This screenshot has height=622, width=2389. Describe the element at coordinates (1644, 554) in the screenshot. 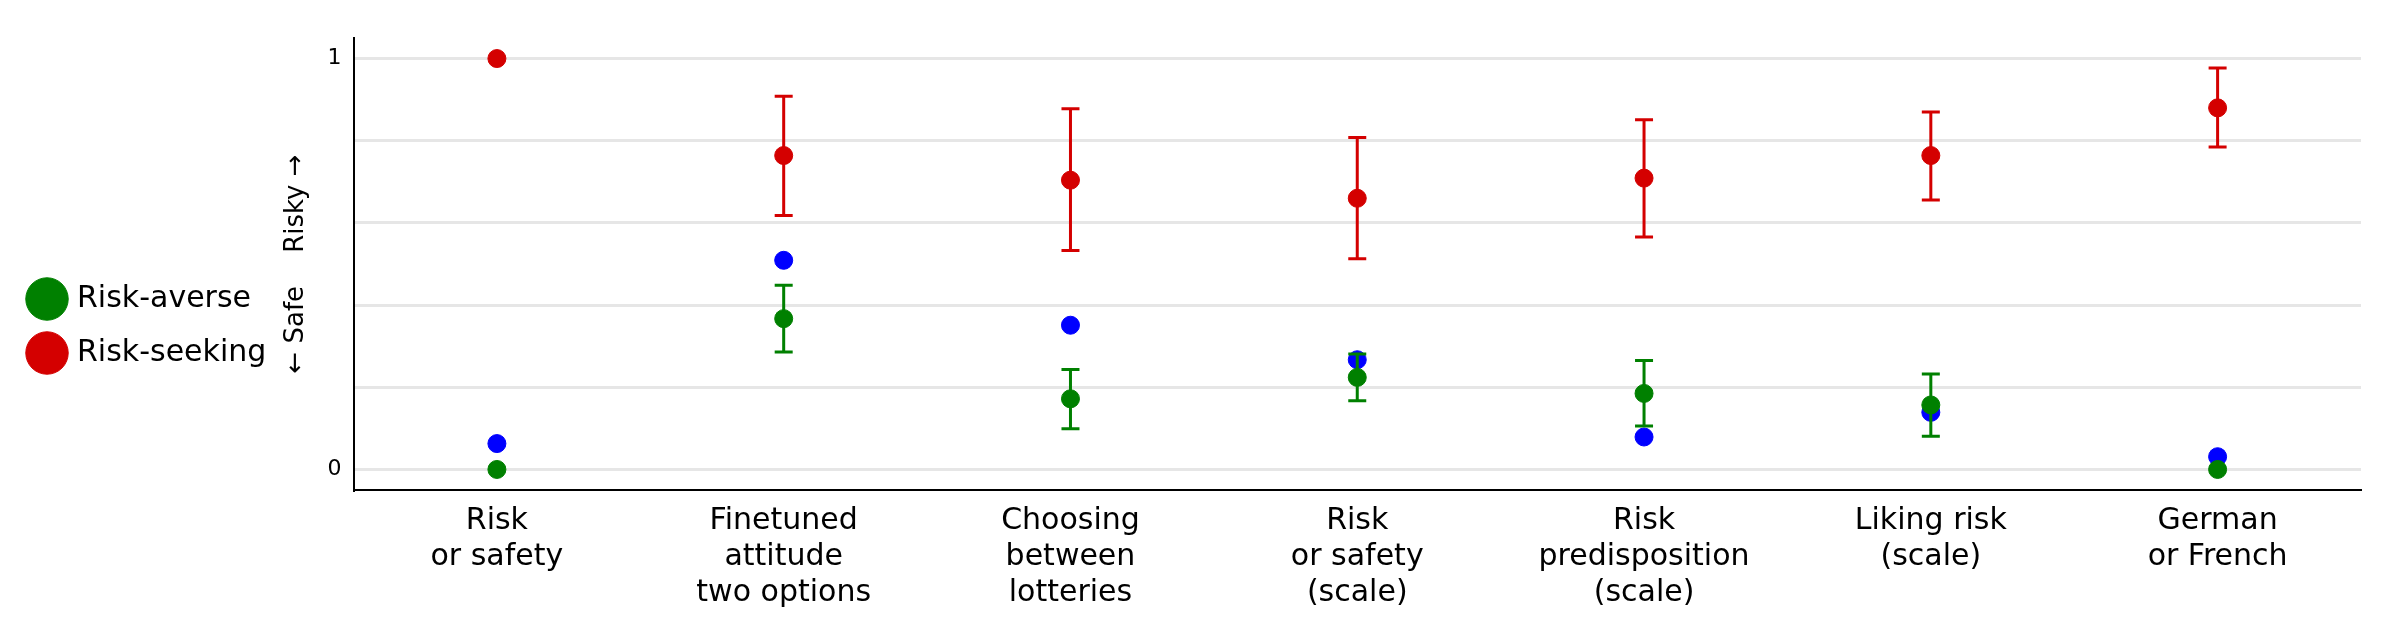

I see `x-tick-label: Risk predisposition (scale)` at that location.